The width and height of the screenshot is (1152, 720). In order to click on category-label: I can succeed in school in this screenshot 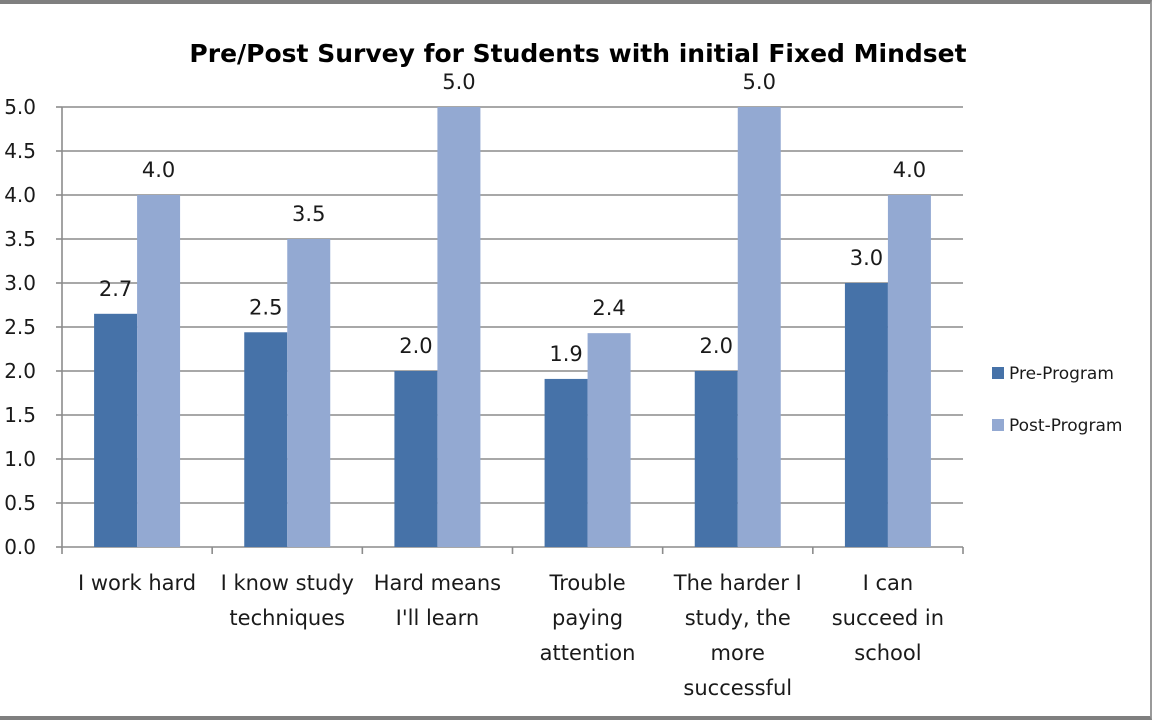, I will do `click(888, 618)`.